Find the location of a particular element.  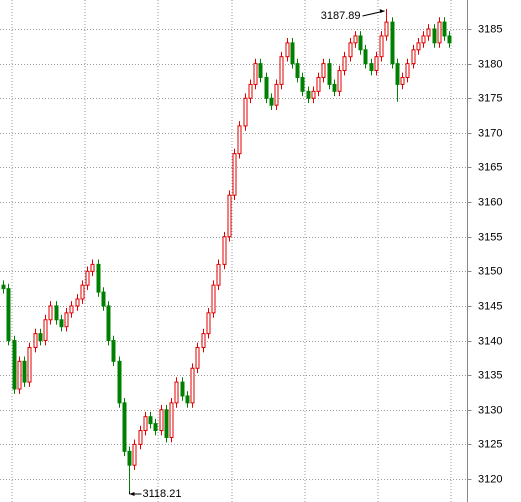

y-tick-label: 3150 is located at coordinates (490, 271).